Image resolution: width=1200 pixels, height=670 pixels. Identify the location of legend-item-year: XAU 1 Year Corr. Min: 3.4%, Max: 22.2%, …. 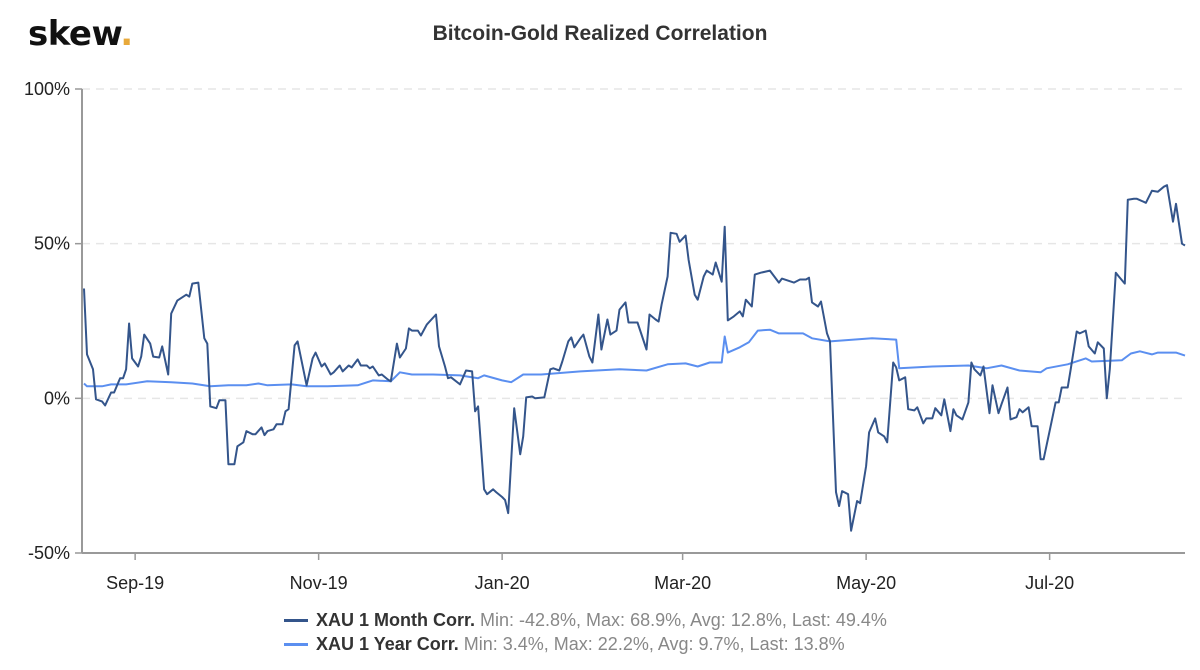
(585, 644).